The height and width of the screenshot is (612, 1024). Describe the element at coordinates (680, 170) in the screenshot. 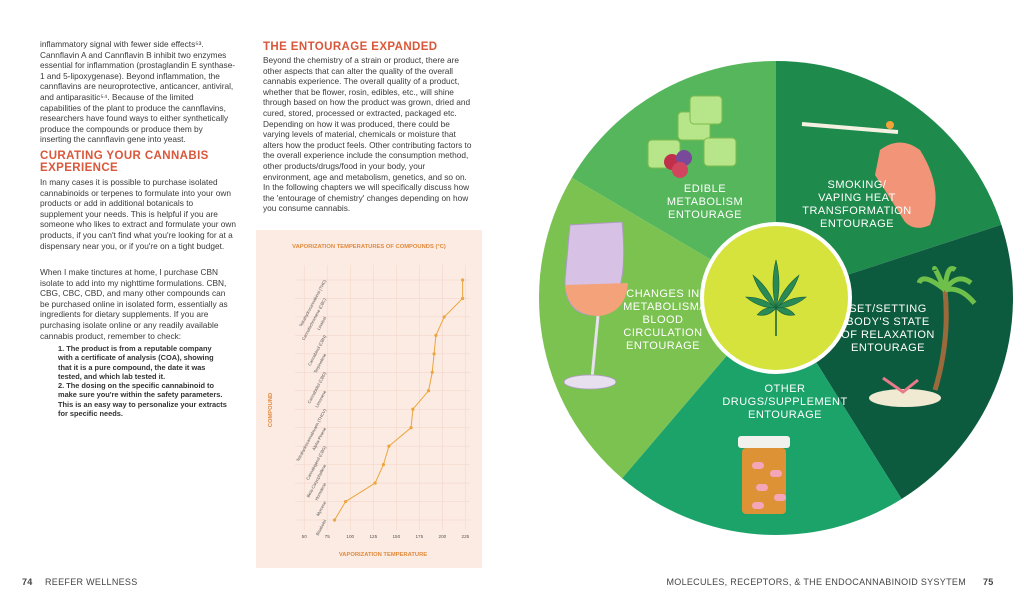

I see `berry` at that location.